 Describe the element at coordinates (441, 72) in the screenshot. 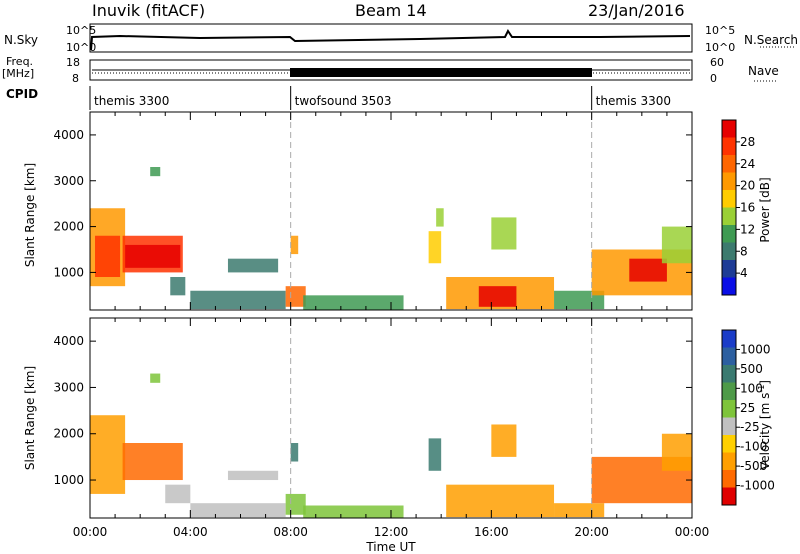

I see `nave-dense-block` at that location.